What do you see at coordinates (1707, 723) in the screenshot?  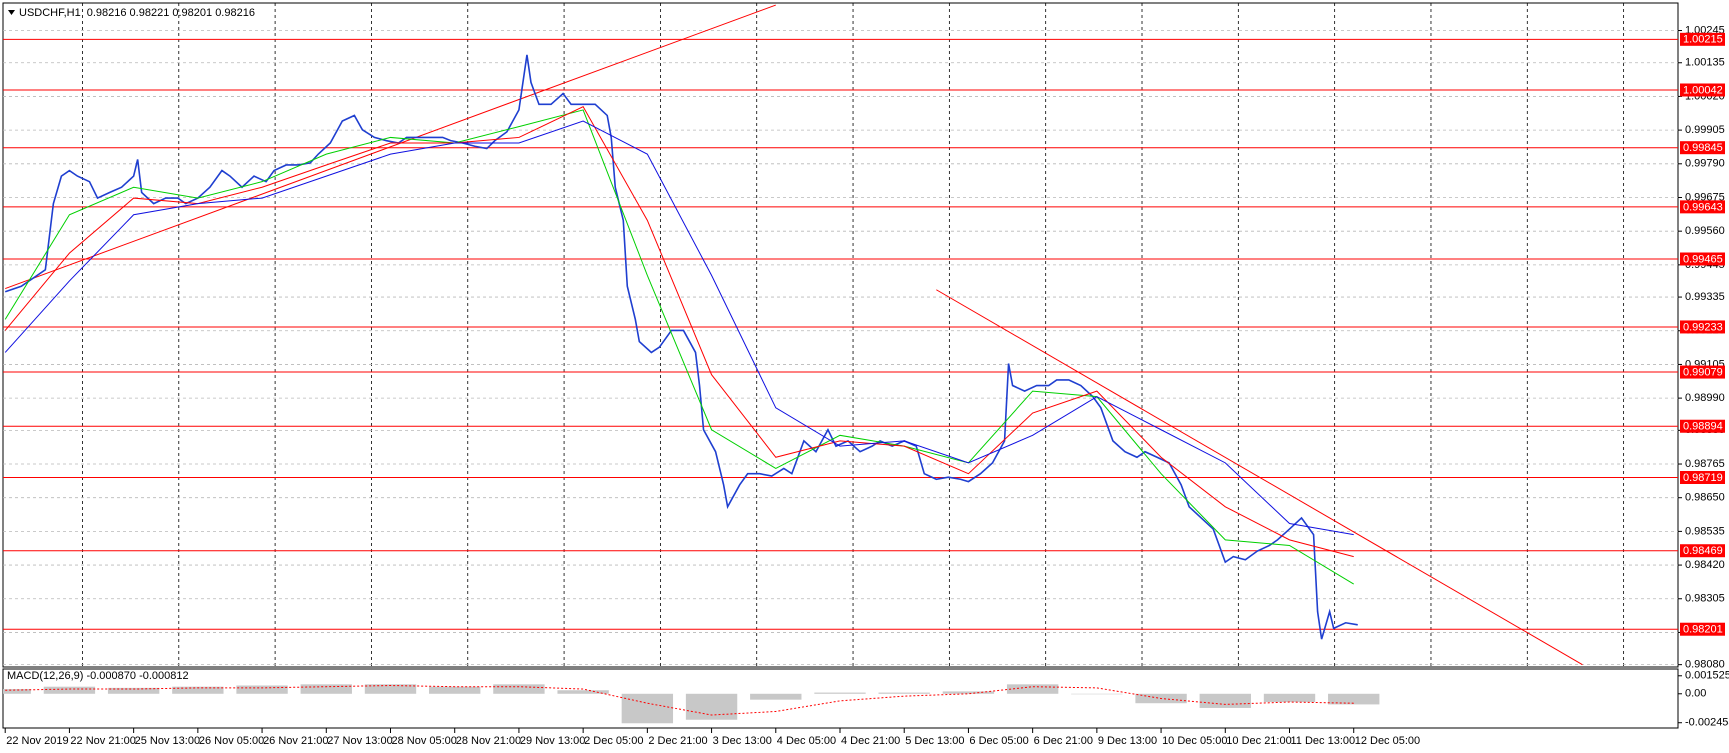 I see `y-tick-label: -0.002453` at bounding box center [1707, 723].